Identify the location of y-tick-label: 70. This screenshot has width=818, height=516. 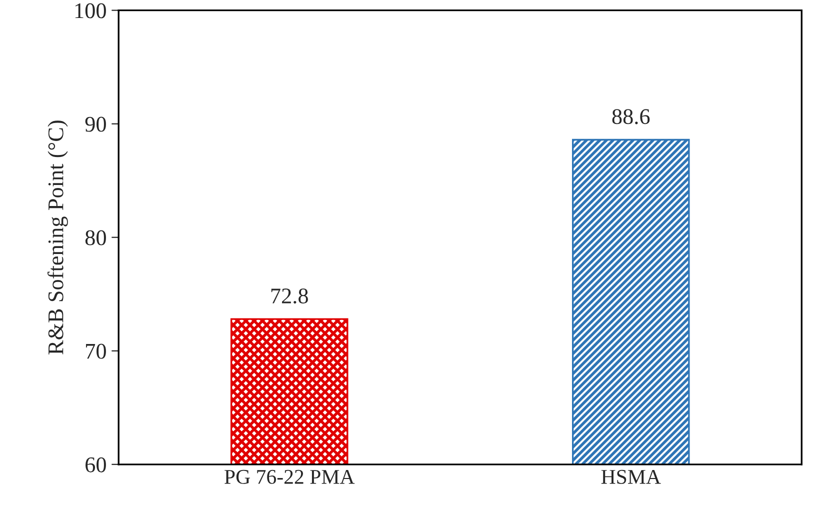
(96, 351).